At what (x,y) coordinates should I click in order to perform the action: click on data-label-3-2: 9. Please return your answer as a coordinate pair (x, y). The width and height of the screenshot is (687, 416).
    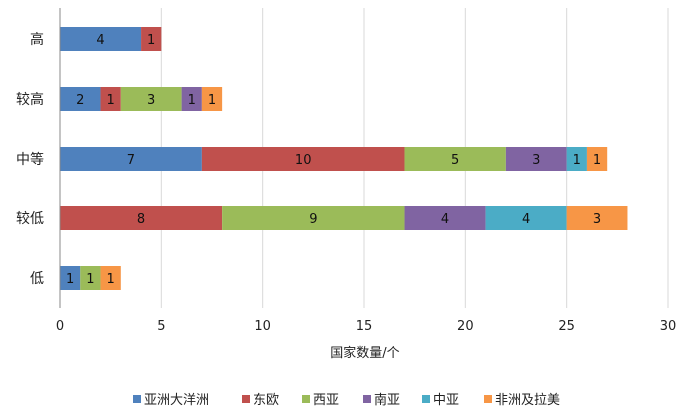
    Looking at the image, I should click on (313, 219).